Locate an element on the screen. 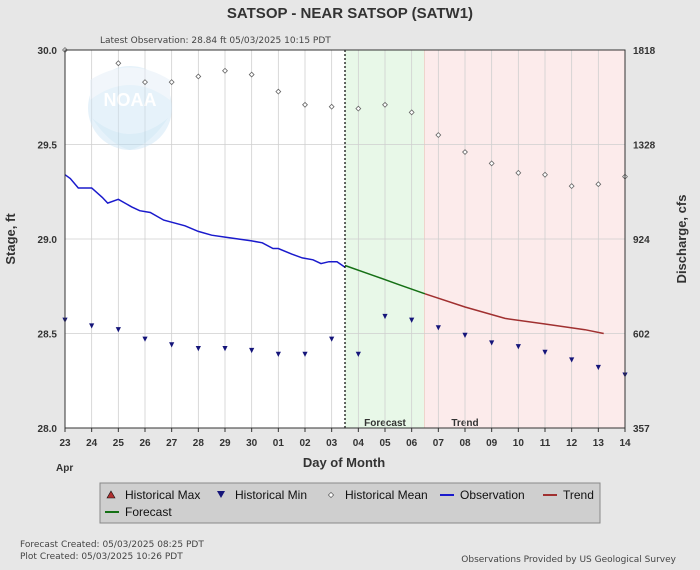 Image resolution: width=700 pixels, height=570 pixels. y-tick-label: 29.5 is located at coordinates (48, 146).